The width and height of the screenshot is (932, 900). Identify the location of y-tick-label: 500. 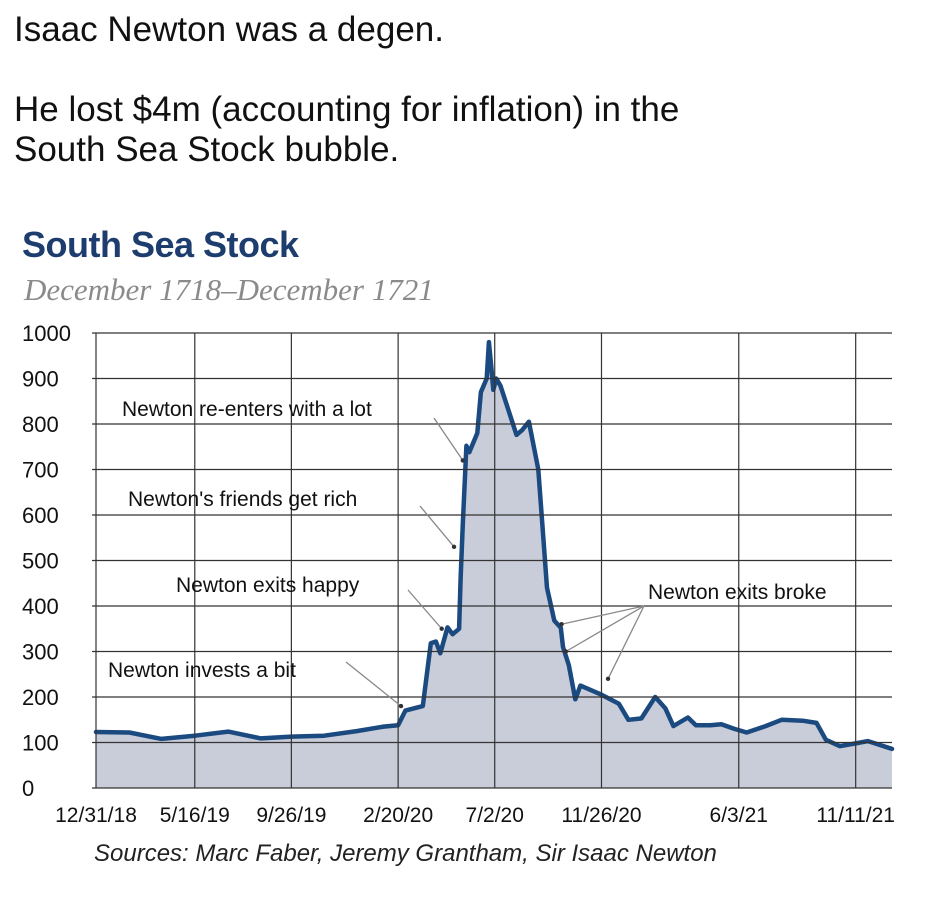
(40, 561).